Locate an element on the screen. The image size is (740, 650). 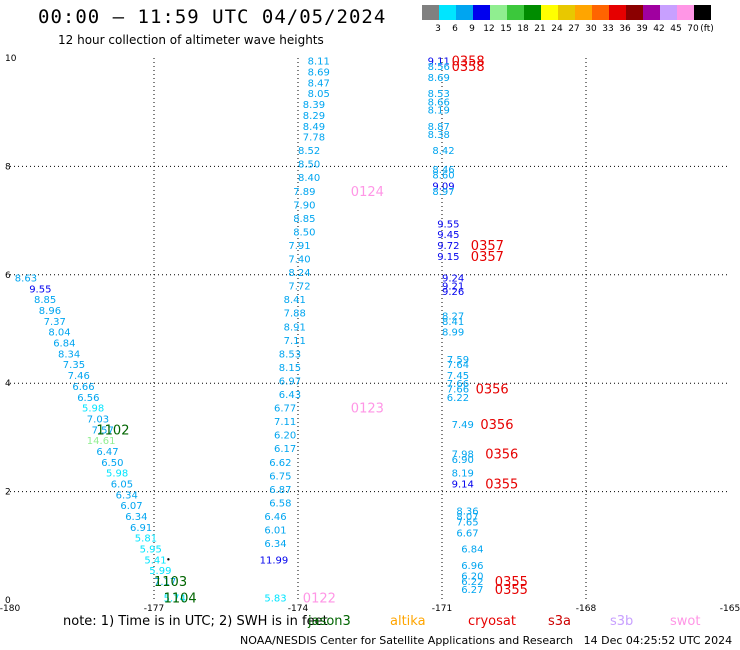
data-point-label: 5.41 is located at coordinates (155, 560).